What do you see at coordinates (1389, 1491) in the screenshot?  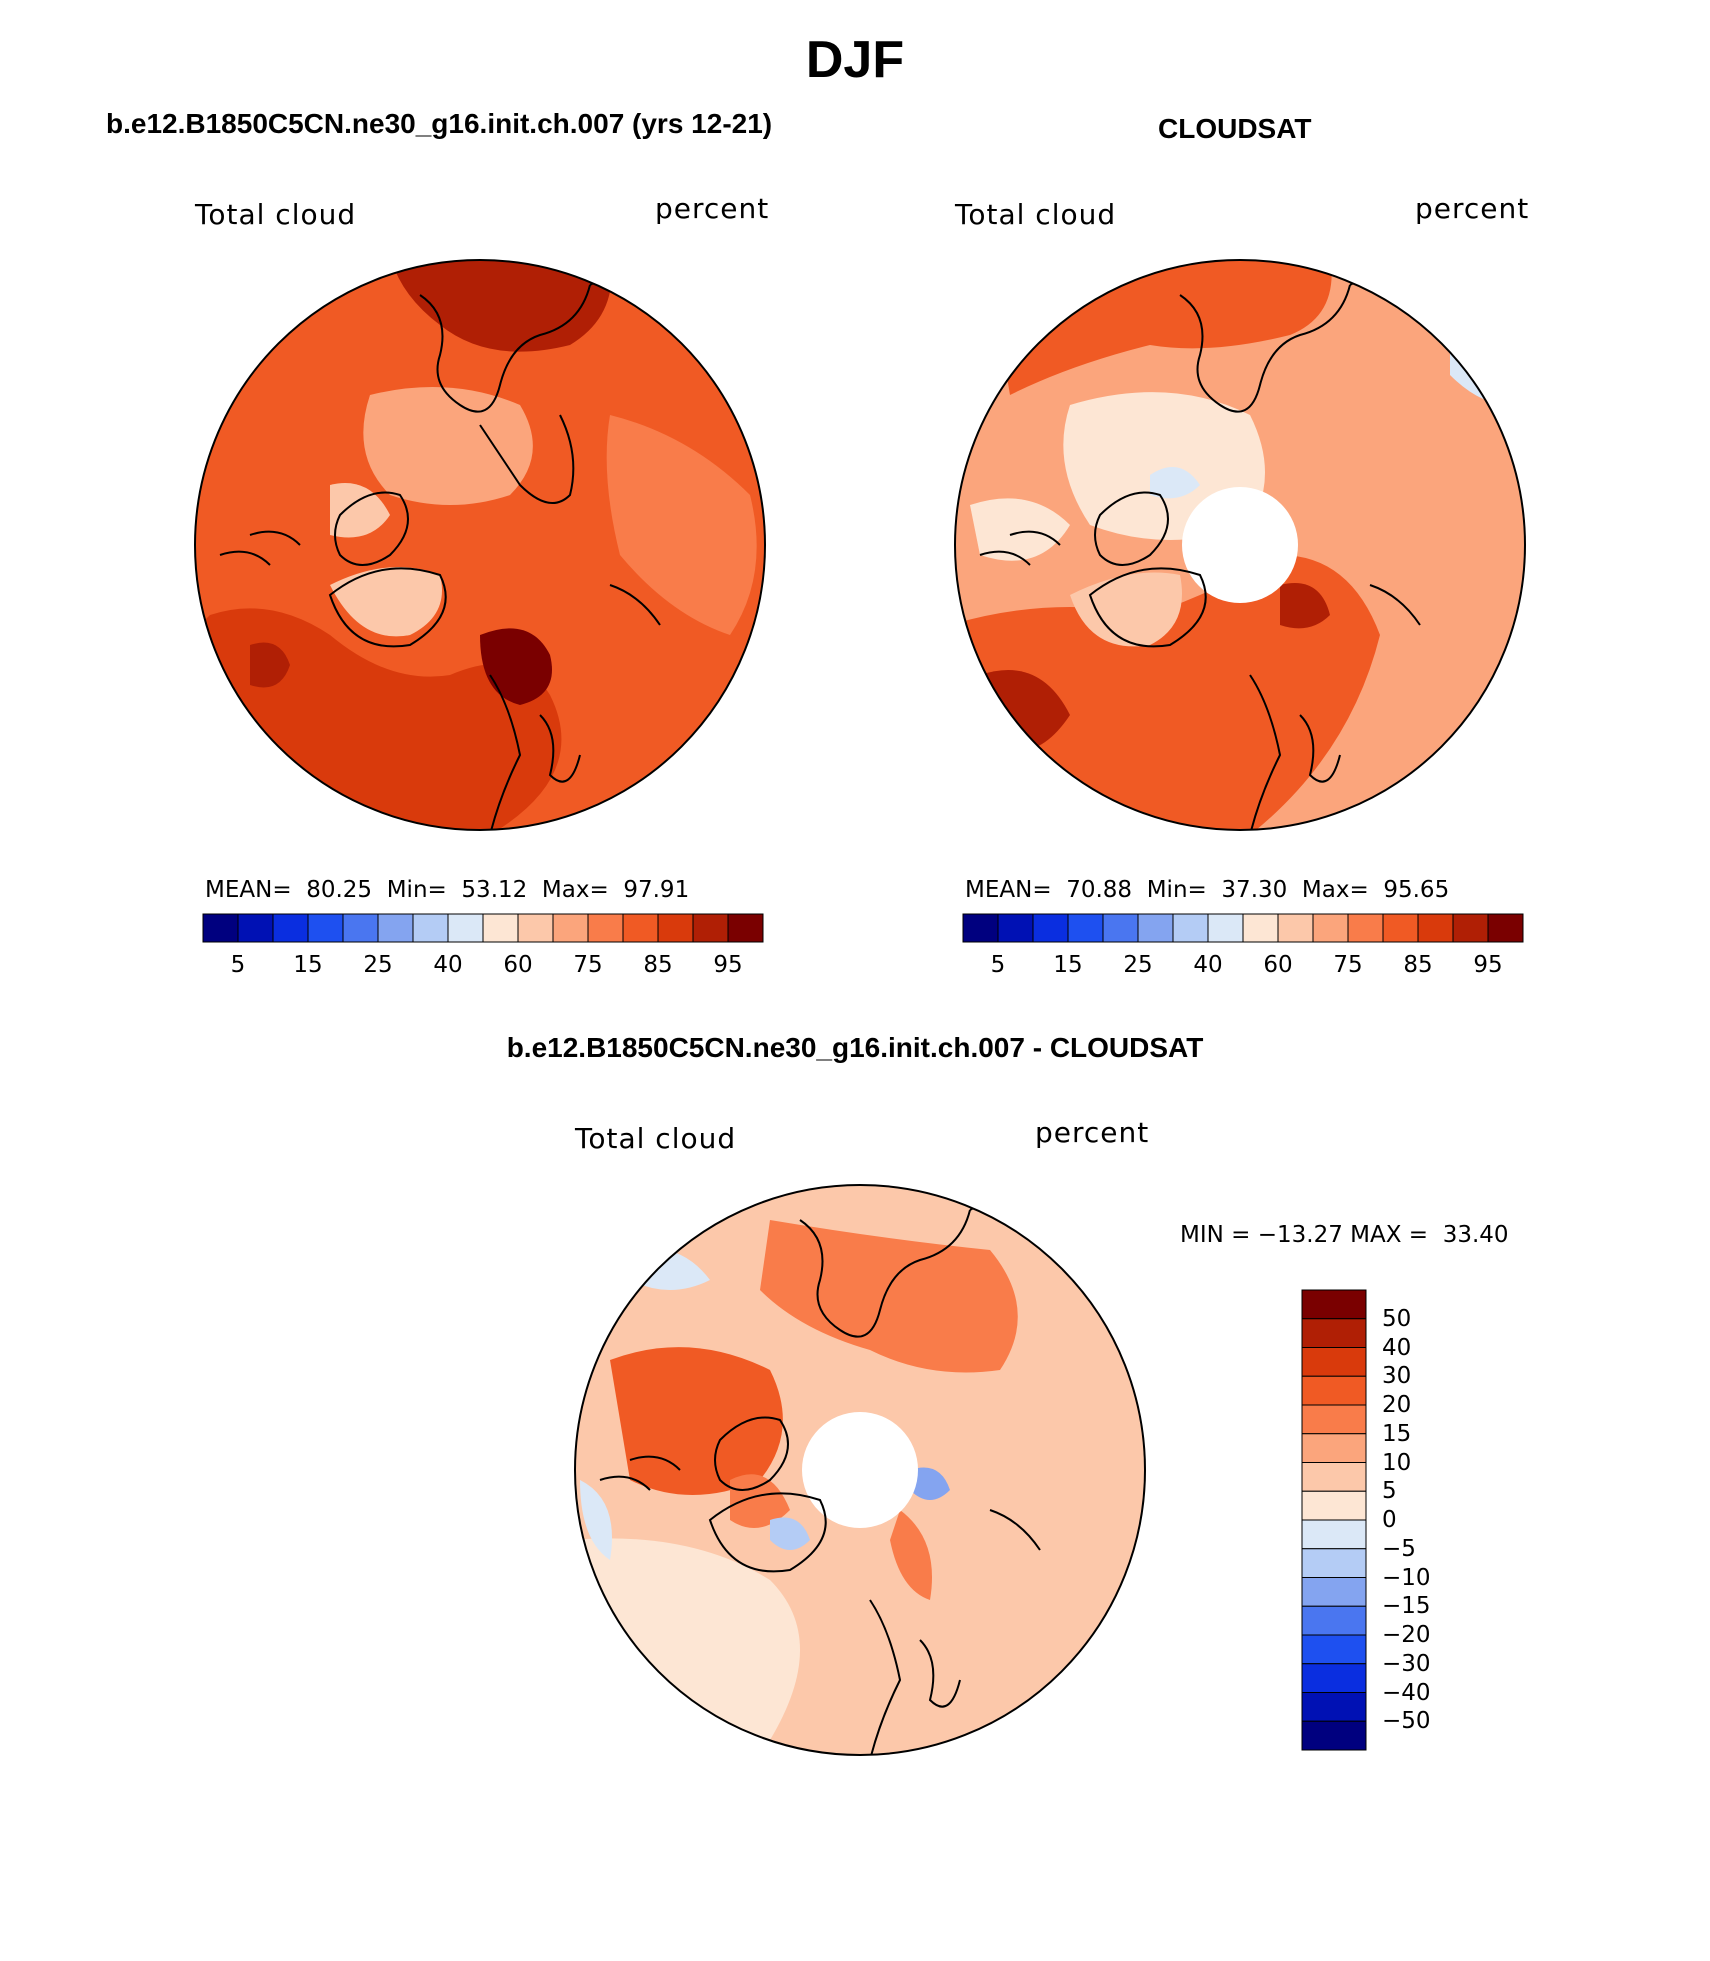 I see `diff-colorbar-tick-label: 5` at bounding box center [1389, 1491].